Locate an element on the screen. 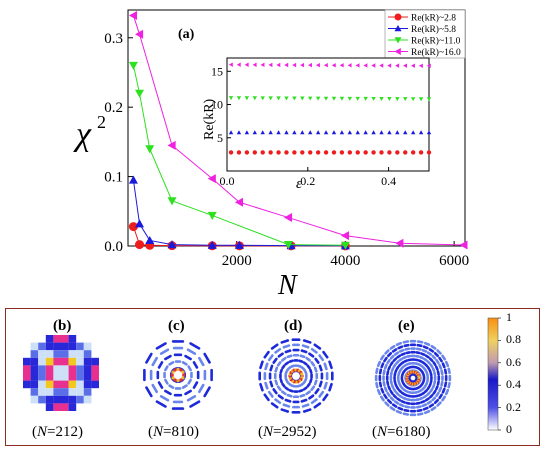 Image resolution: width=545 pixels, height=451 pixels. field-map-c is located at coordinates (178, 375).